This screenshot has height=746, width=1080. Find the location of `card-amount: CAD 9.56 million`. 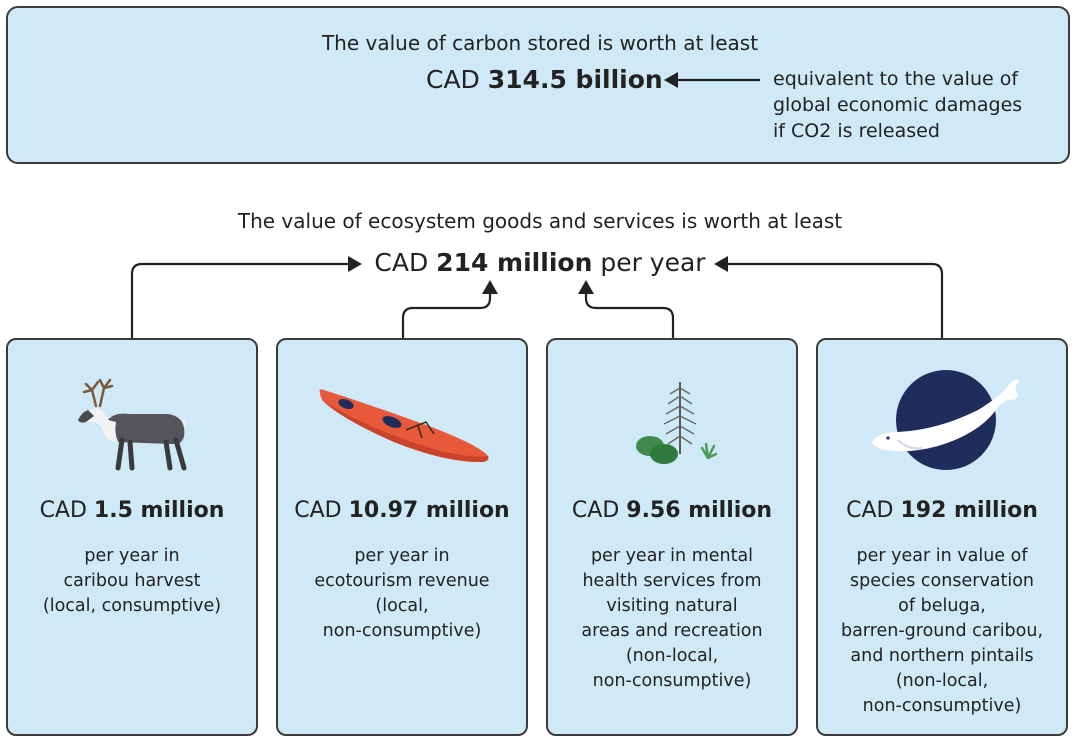

card-amount: CAD 9.56 million is located at coordinates (672, 510).